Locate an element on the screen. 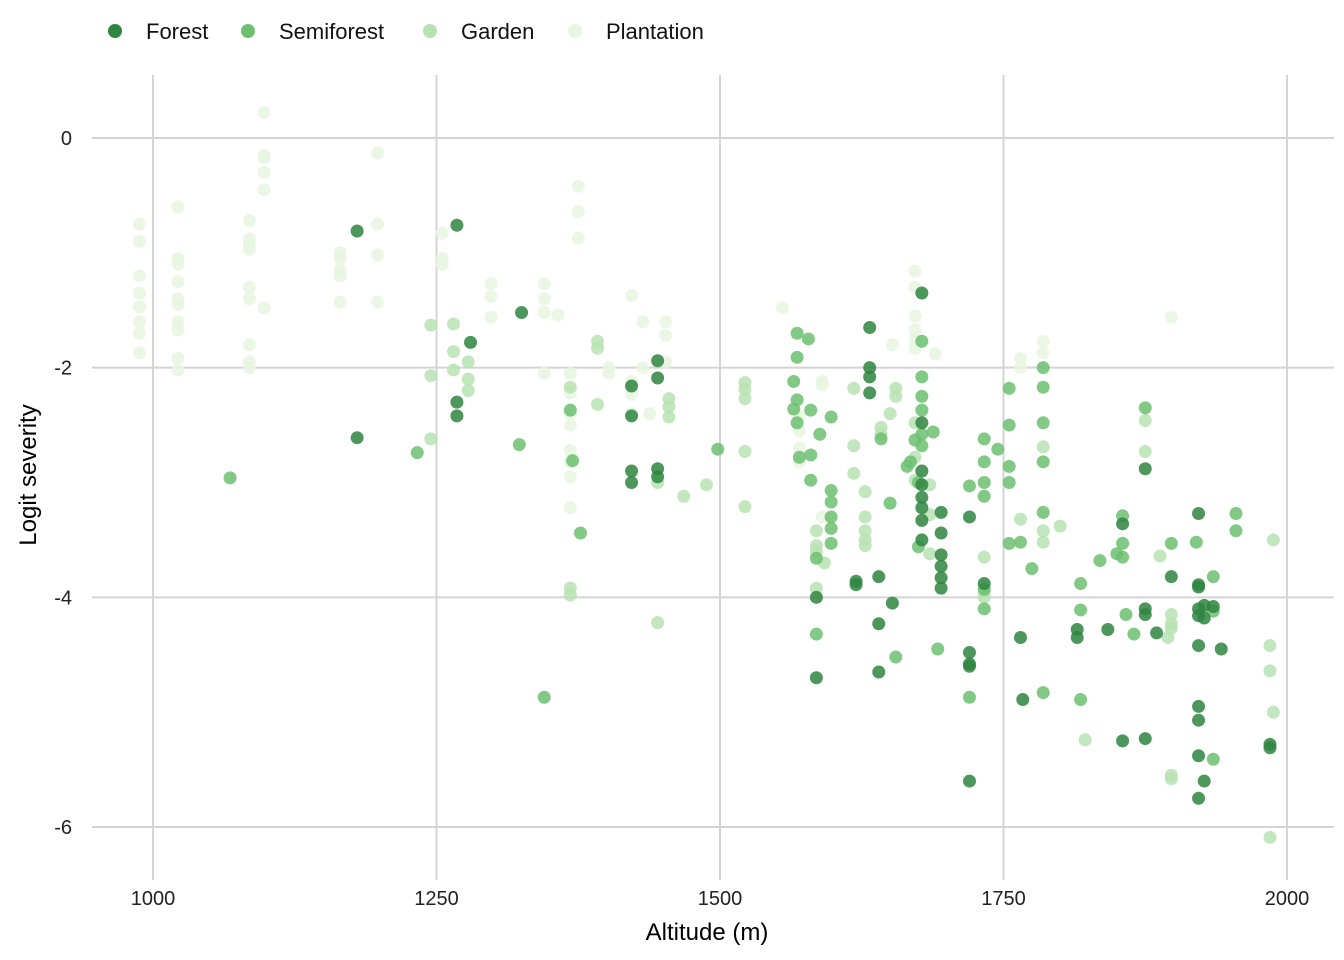 Image resolution: width=1344 pixels, height=960 pixels. x-tick-label: 1250 is located at coordinates (436, 899).